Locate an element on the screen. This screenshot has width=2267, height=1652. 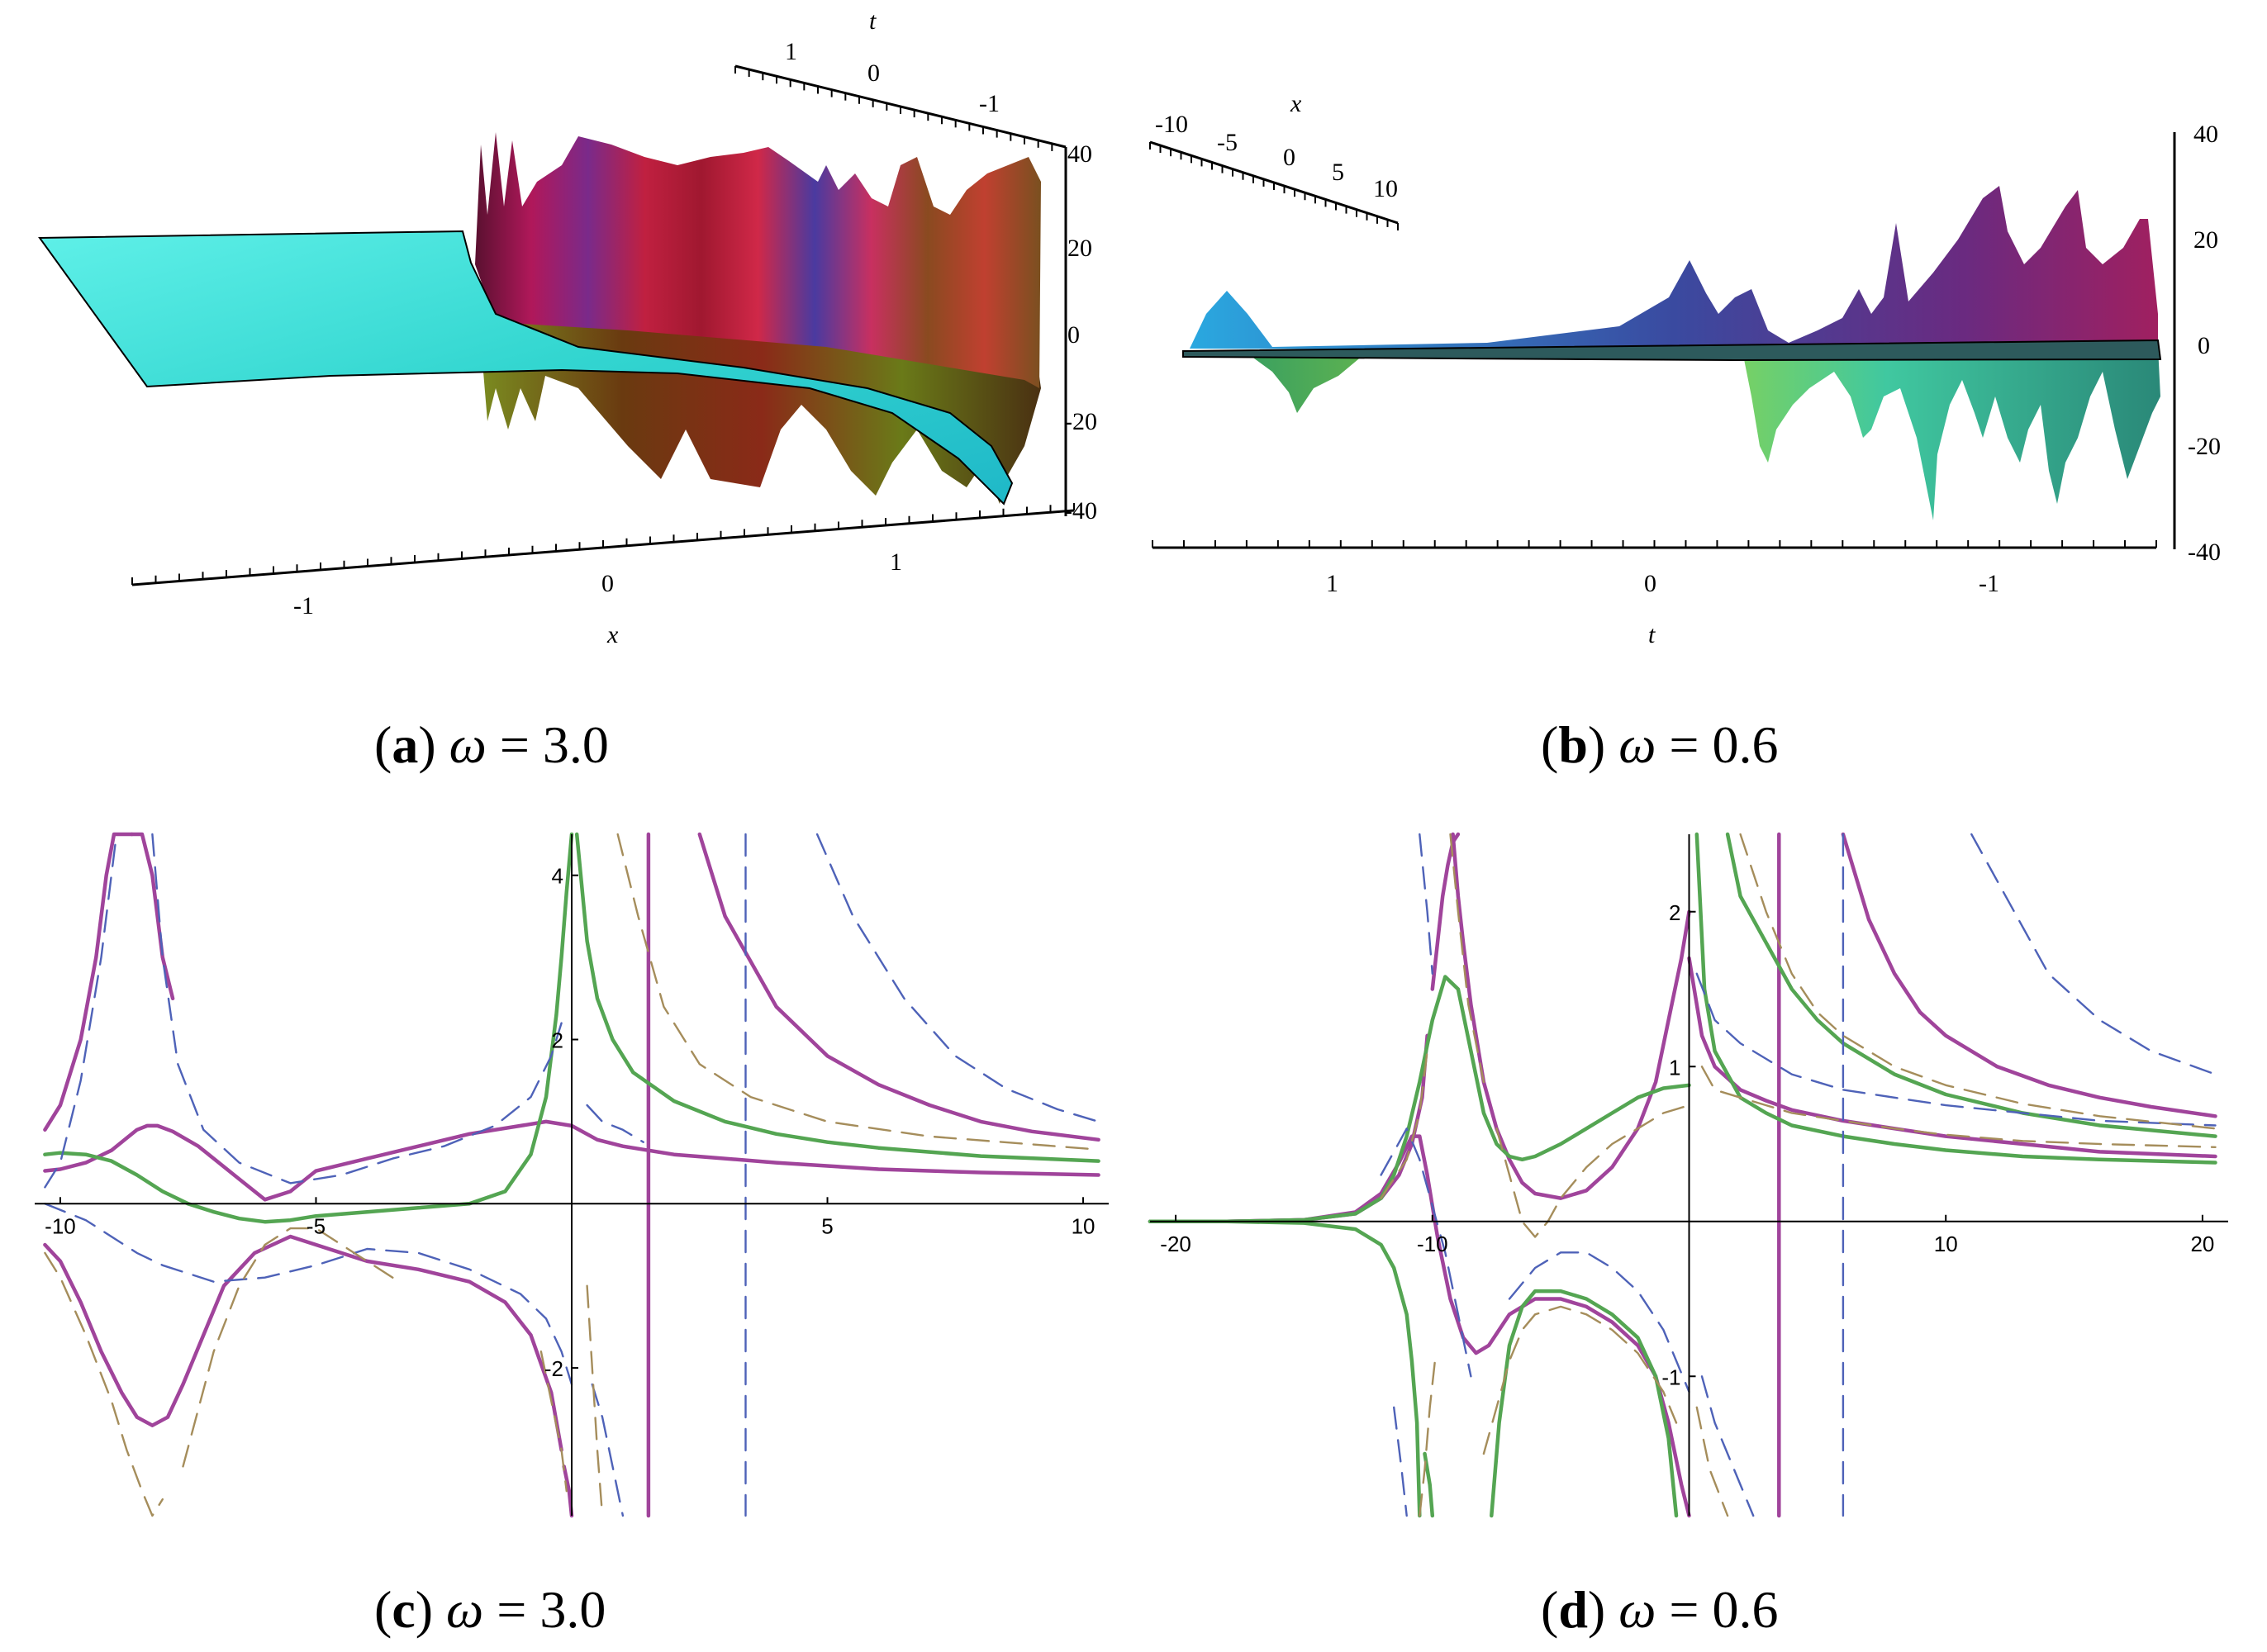
caption-b: (b) ω = 0.6 is located at coordinates (1660, 744).